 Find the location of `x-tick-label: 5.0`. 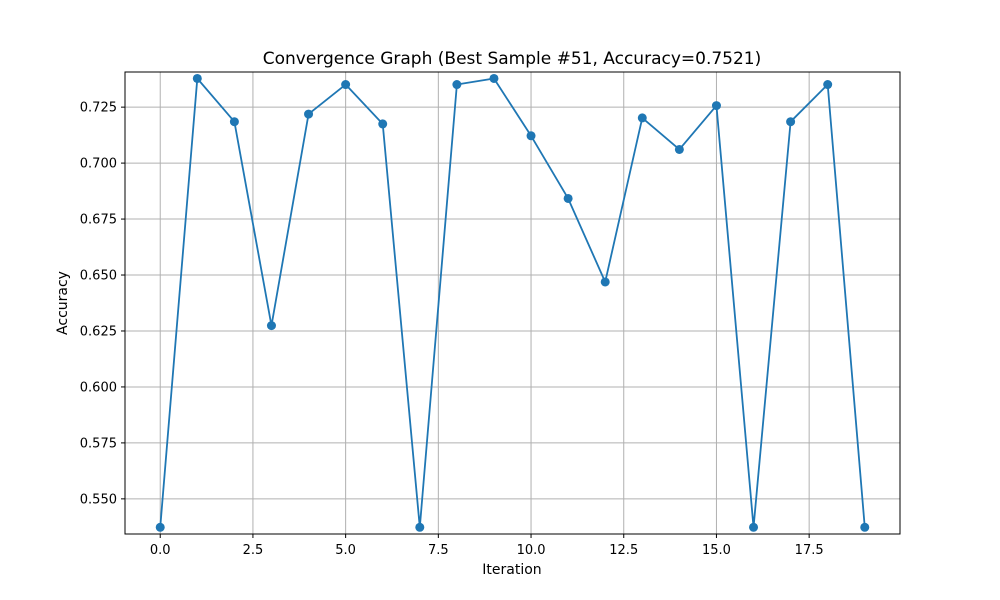

x-tick-label: 5.0 is located at coordinates (345, 550).